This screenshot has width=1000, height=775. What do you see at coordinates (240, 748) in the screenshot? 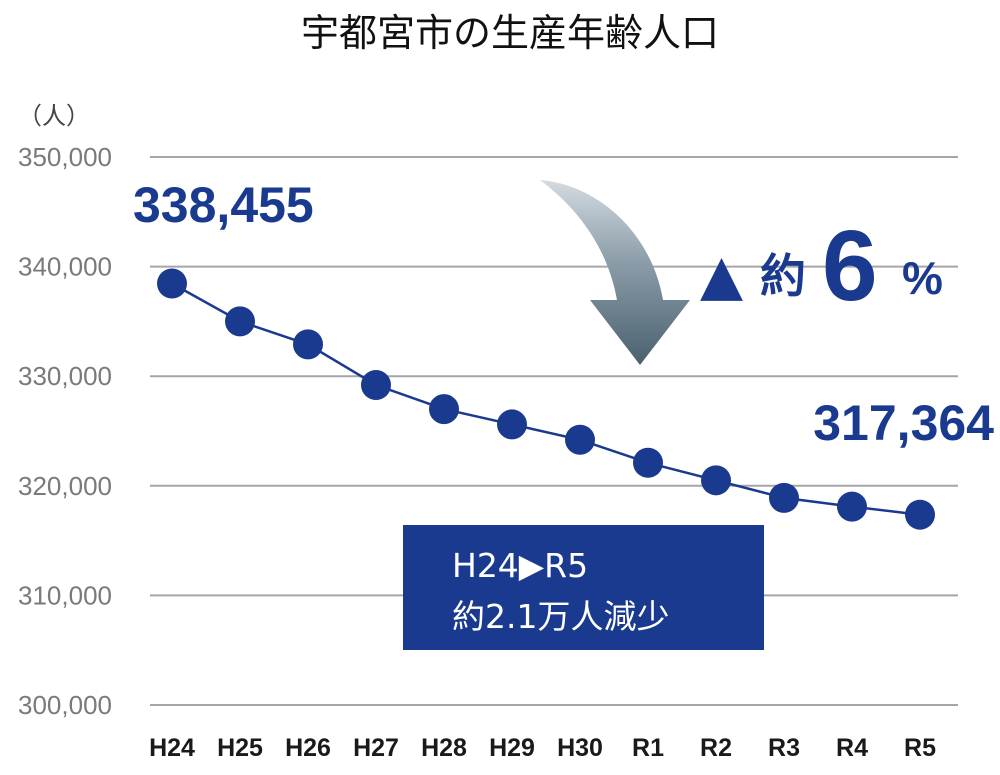
I see `x-tick-label: H25` at bounding box center [240, 748].